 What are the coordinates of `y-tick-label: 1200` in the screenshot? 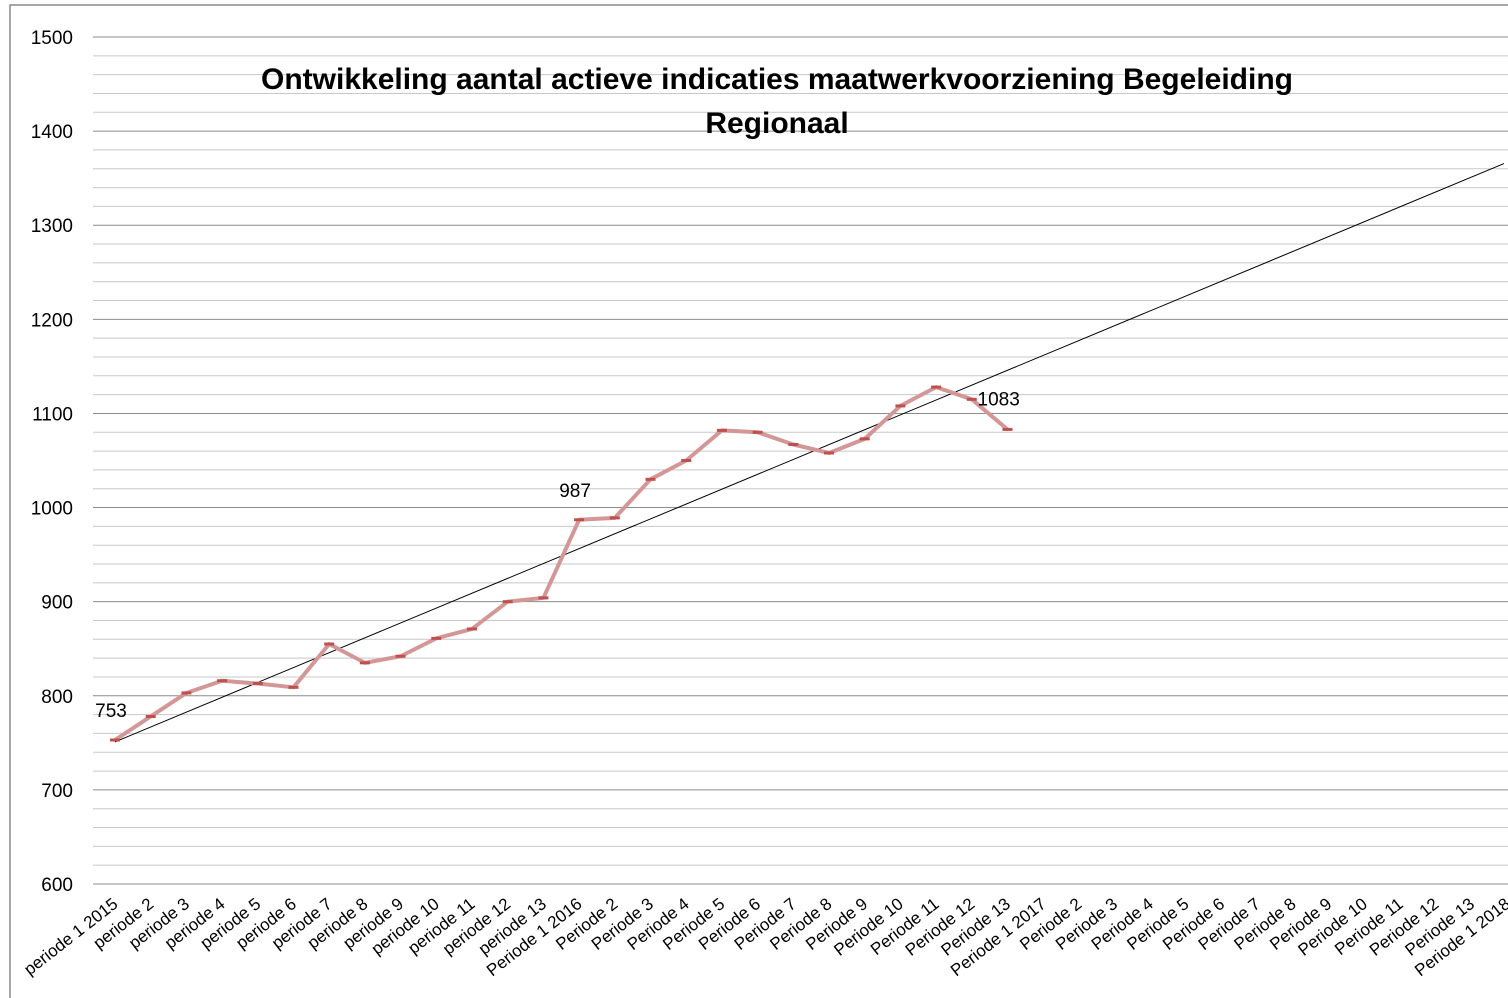 It's located at (52, 320).